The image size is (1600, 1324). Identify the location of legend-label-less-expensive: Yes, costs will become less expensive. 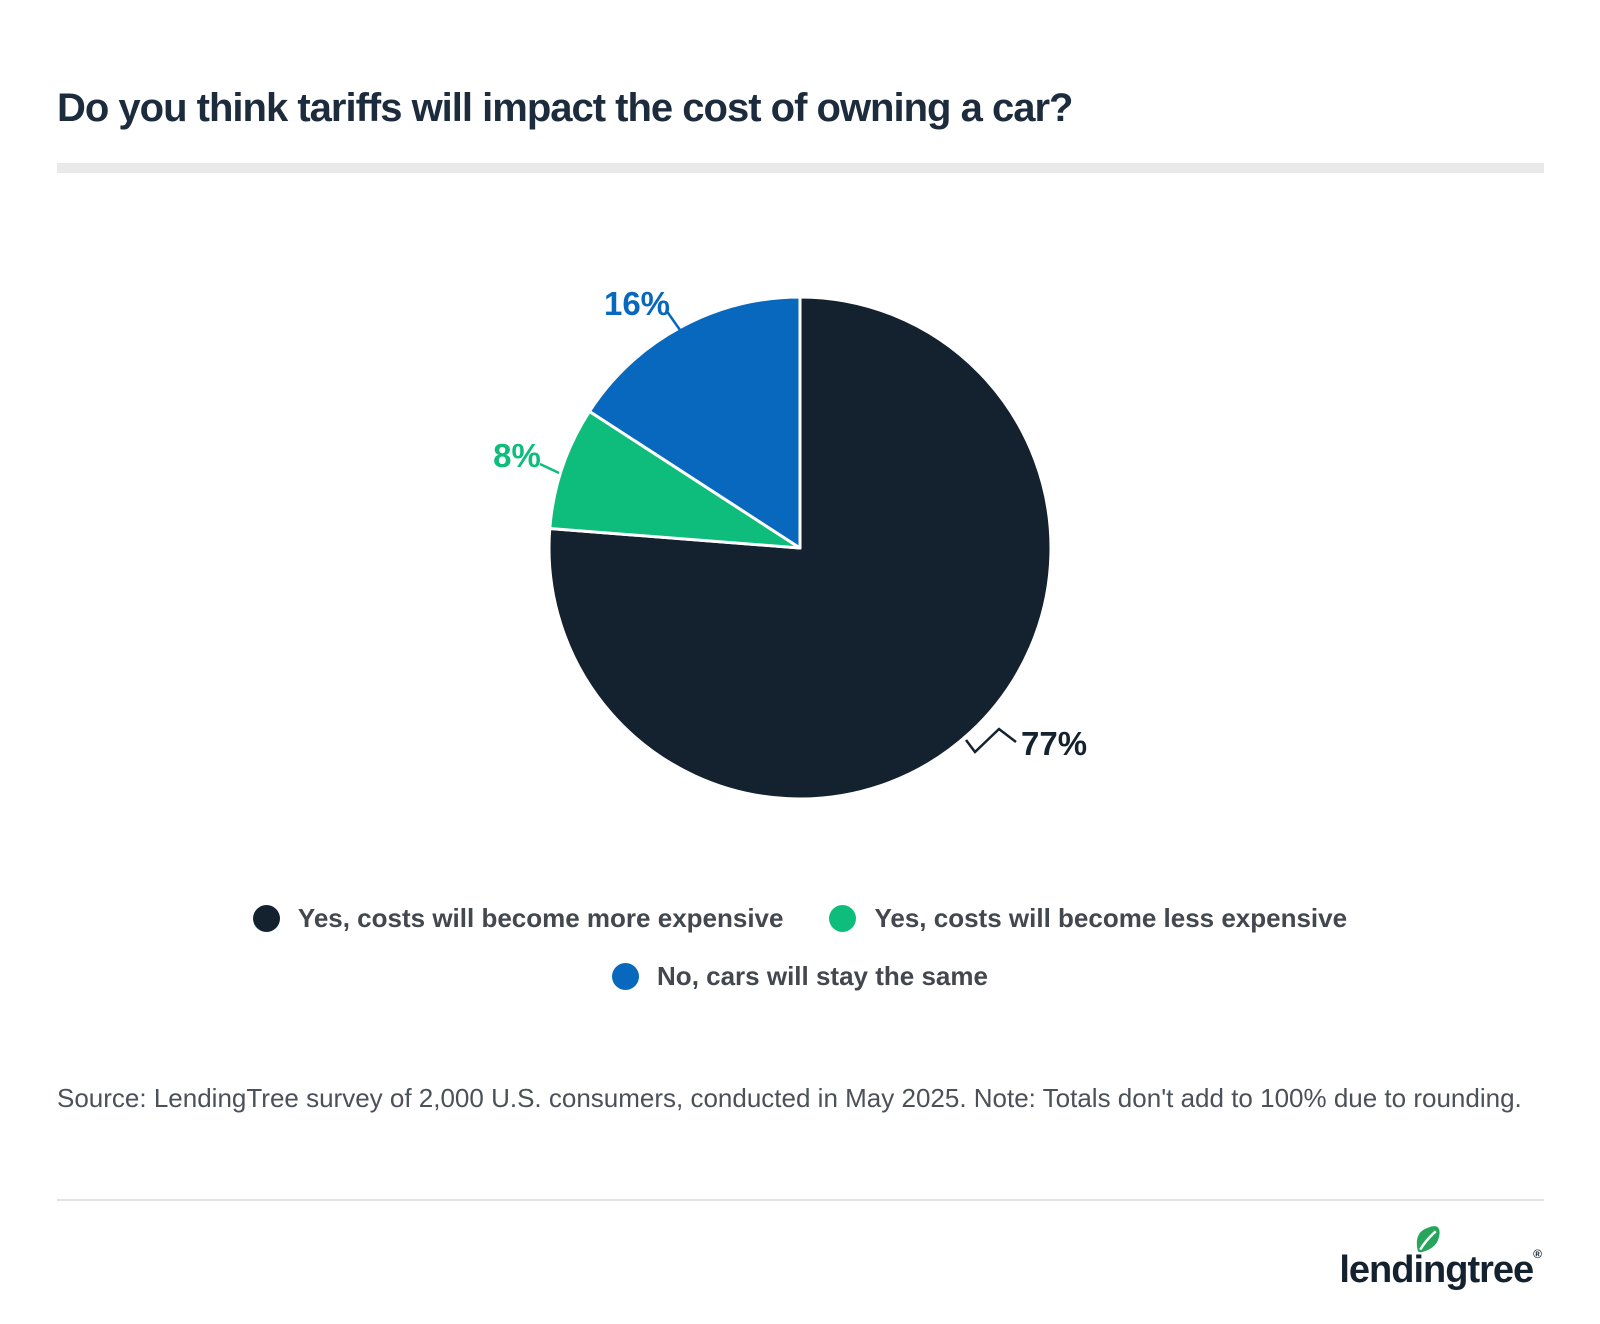
(1111, 918).